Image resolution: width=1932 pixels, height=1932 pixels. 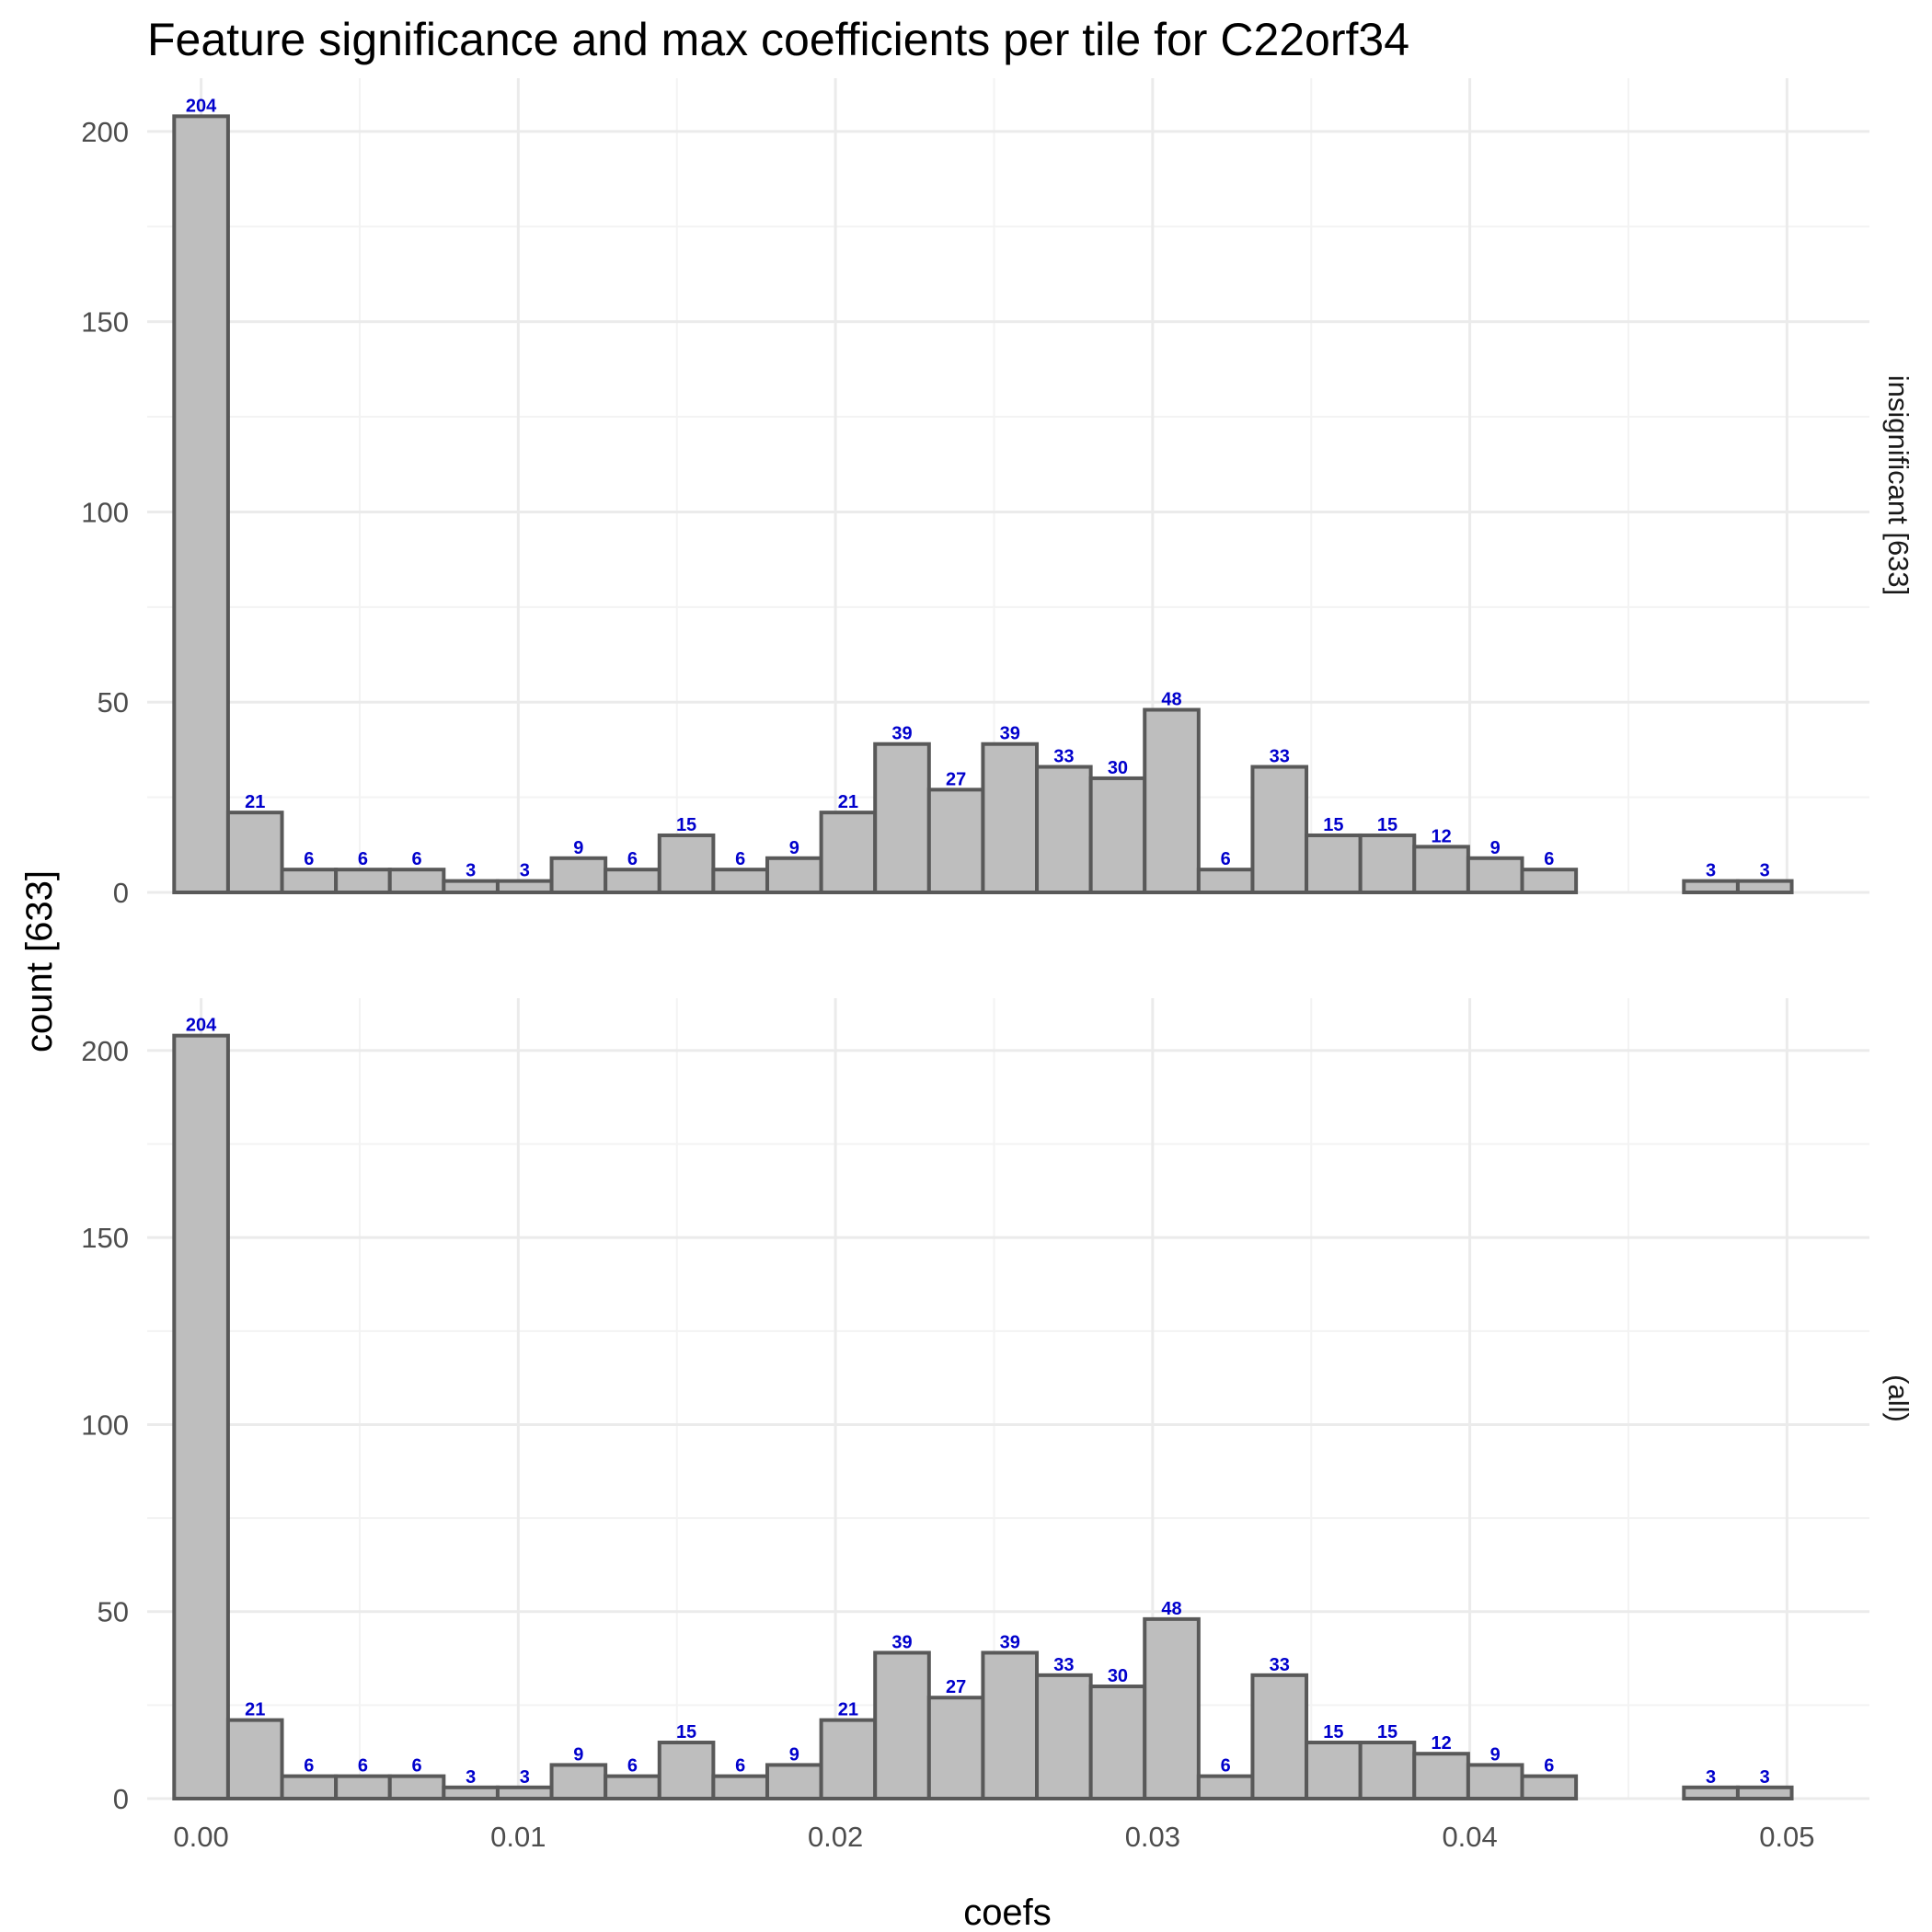 What do you see at coordinates (105, 1425) in the screenshot?
I see `y-tick-label: 100` at bounding box center [105, 1425].